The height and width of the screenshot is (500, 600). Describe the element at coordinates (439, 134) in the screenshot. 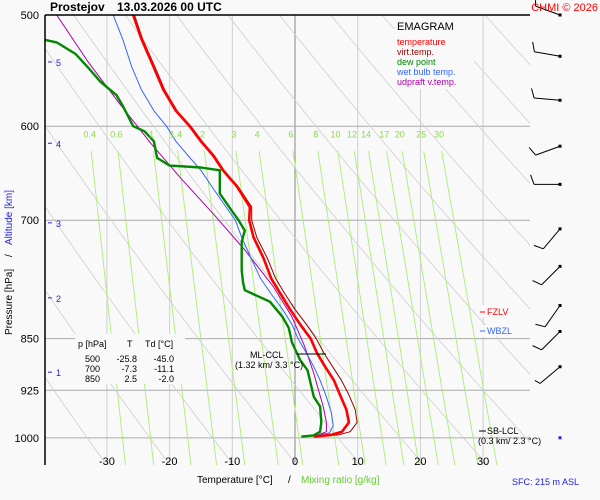

I see `mixing-ratio-label: 30` at that location.